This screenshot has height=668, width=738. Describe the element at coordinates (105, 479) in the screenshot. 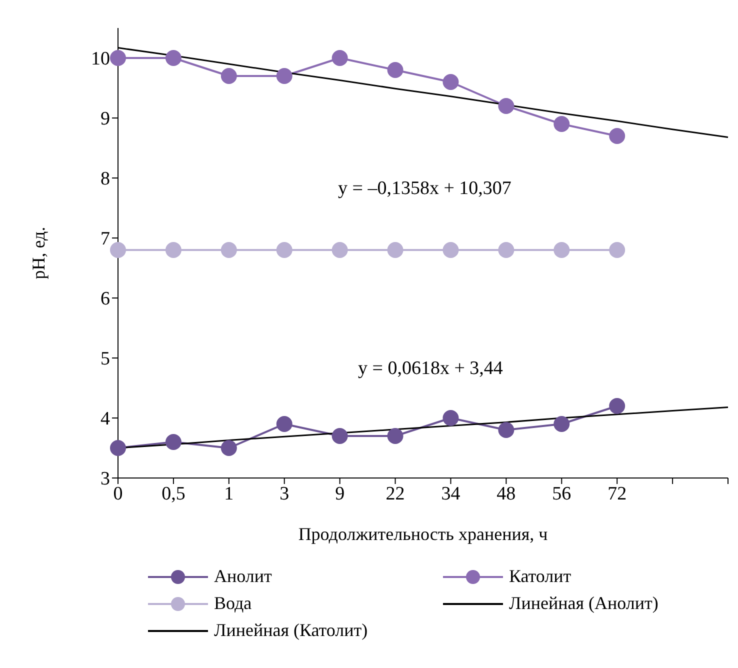

I see `y-tick-label: 3` at that location.